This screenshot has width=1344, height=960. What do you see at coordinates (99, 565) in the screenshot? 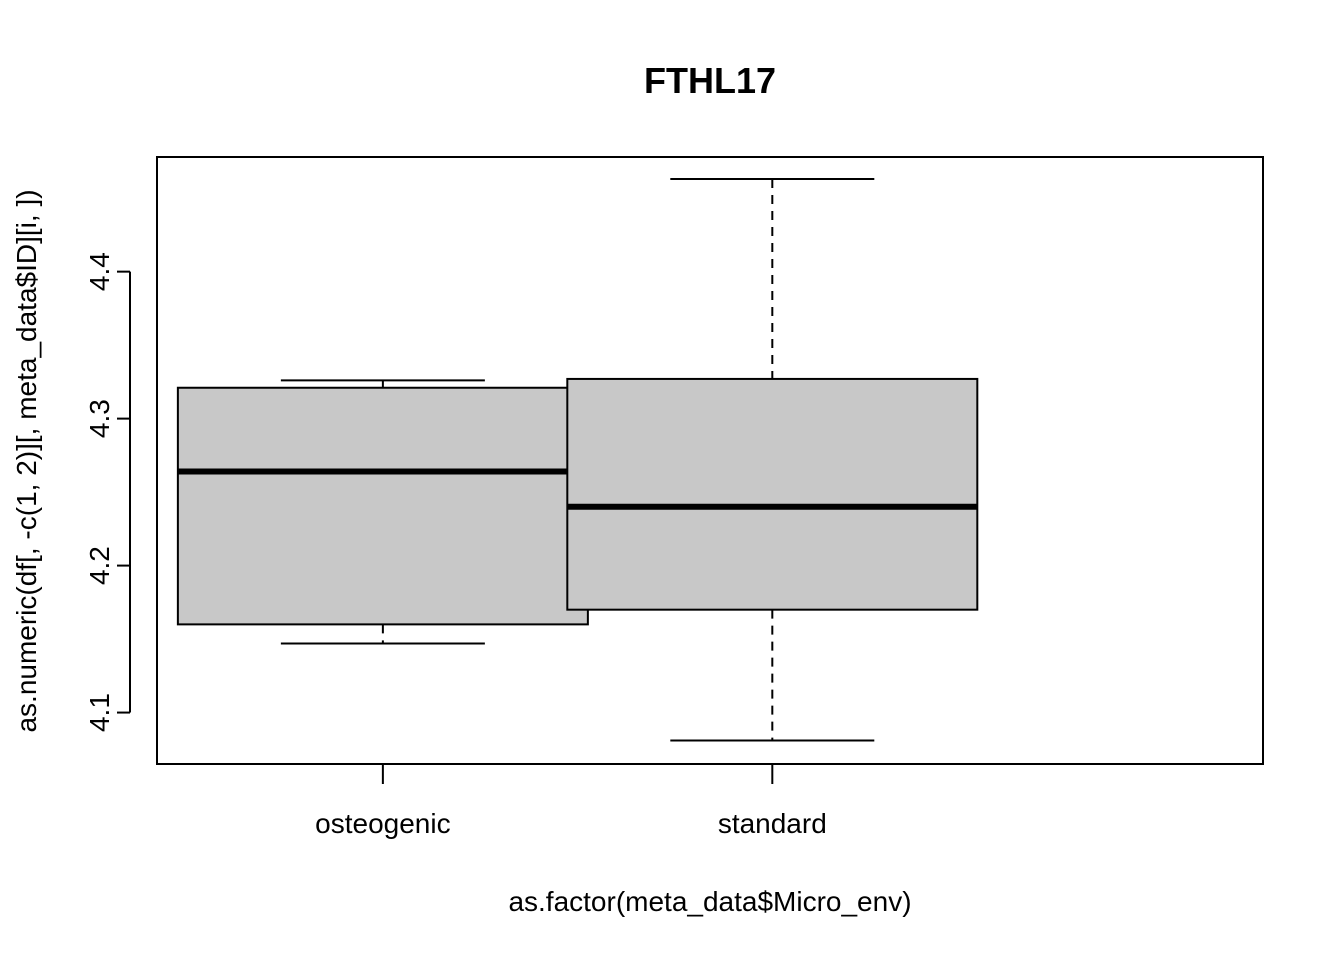
I see `y-tick-label: 4.2` at bounding box center [99, 565].